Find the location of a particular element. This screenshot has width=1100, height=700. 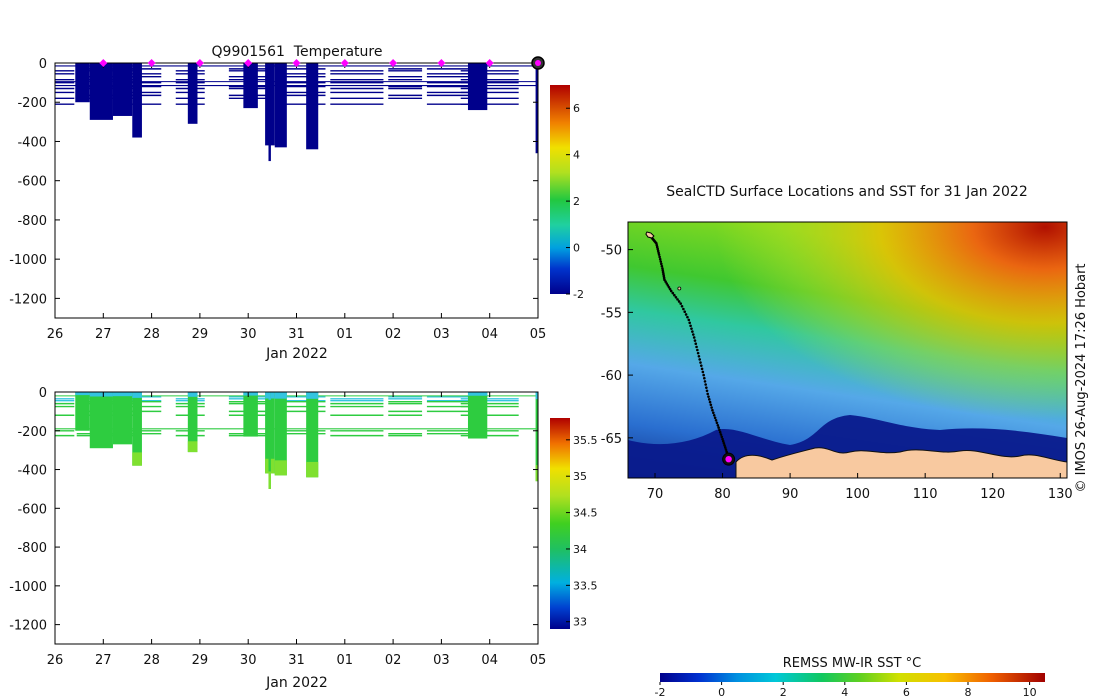

sst-colorbar-tick-label: 0 is located at coordinates (721, 692).